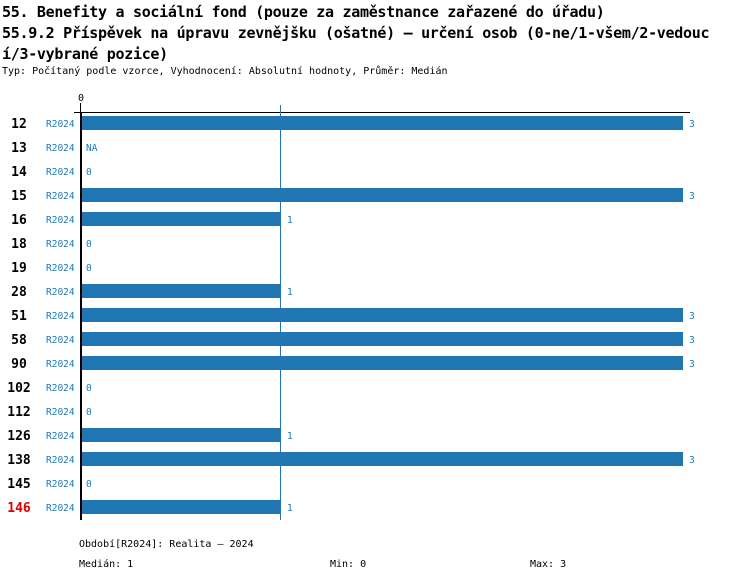 The height and width of the screenshot is (582, 750). What do you see at coordinates (375, 244) in the screenshot?
I see `chart-row: 18 R2024 0` at bounding box center [375, 244].